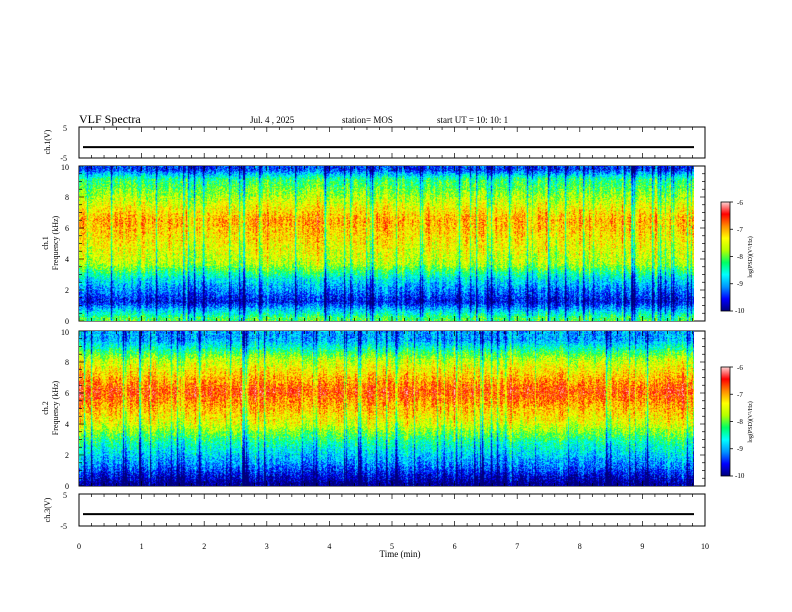 The width and height of the screenshot is (792, 612). What do you see at coordinates (740, 284) in the screenshot?
I see `ch1-cb-tick-9: -9` at bounding box center [740, 284].